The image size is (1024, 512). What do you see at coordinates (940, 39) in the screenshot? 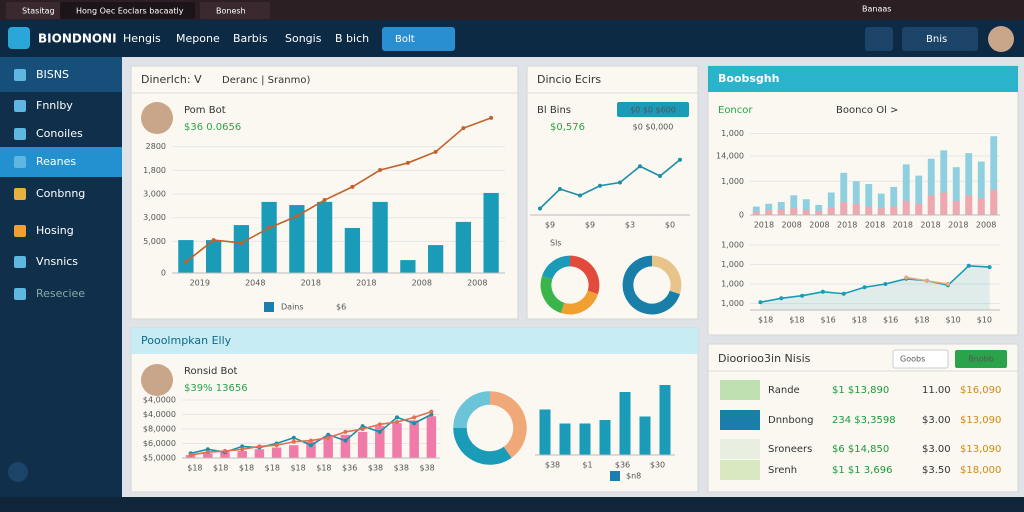
I see `user-button` at bounding box center [940, 39].